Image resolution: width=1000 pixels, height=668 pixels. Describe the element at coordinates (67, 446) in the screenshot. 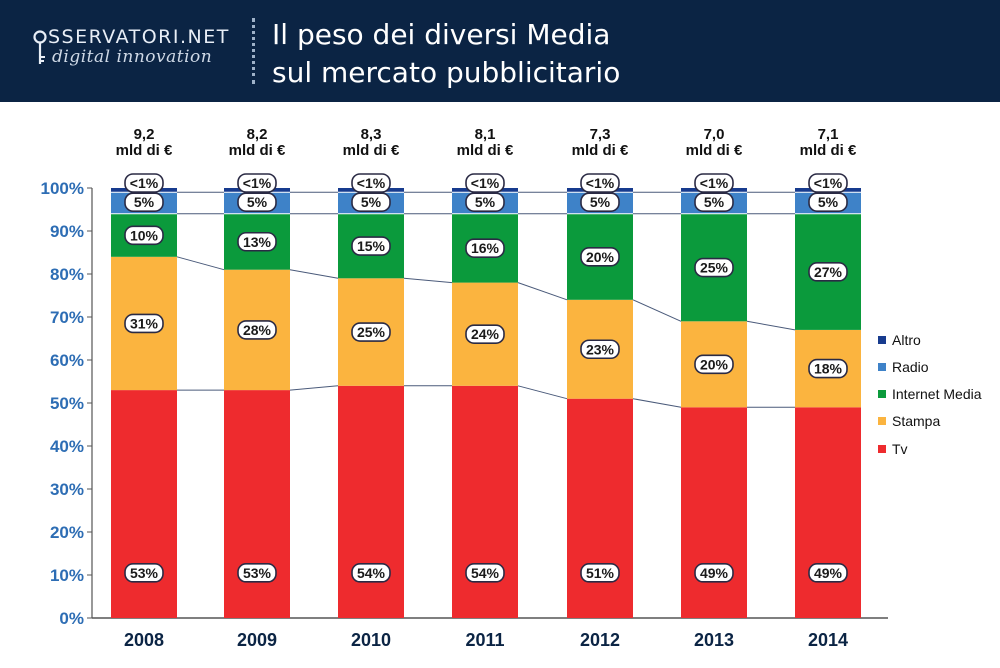

I see `y-tick-label: 40%` at that location.